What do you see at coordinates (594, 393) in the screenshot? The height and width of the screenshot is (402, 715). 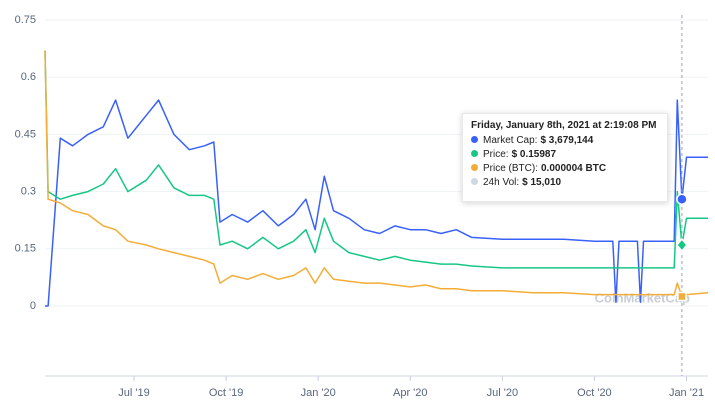 I see `x-tick-label: Oct '20` at bounding box center [594, 393].